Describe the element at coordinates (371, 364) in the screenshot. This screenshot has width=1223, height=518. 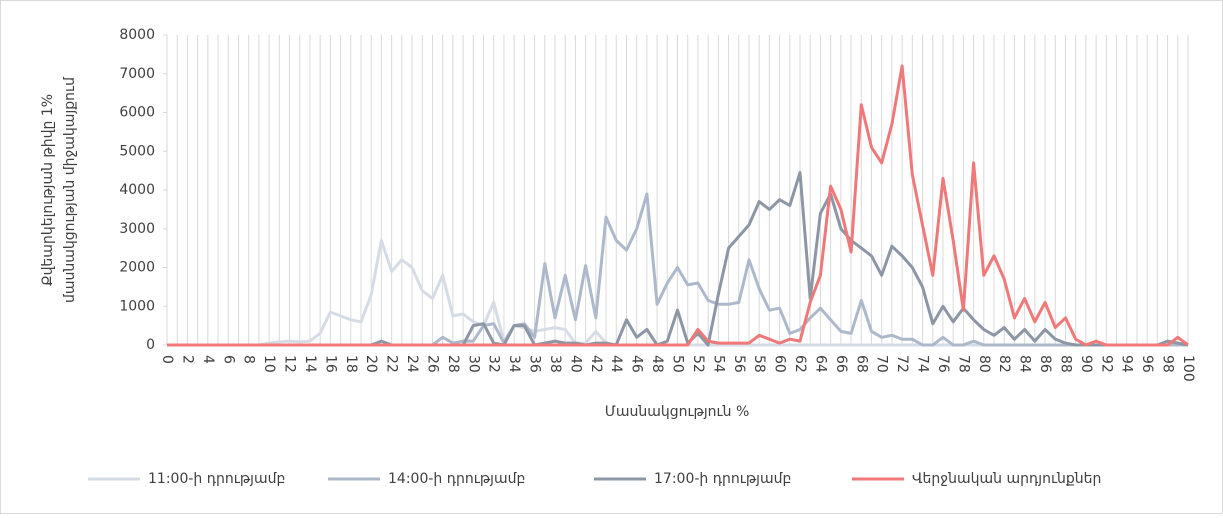
I see `x-tick-label: 20` at that location.